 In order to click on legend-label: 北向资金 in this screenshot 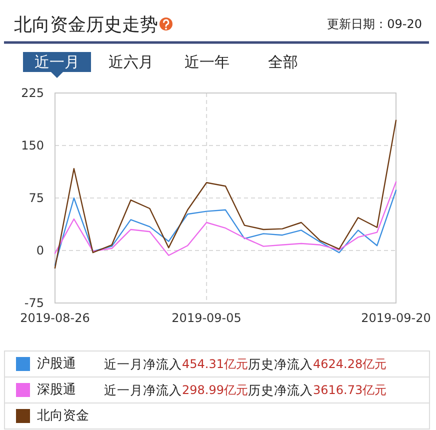, I will do `click(63, 416)`.